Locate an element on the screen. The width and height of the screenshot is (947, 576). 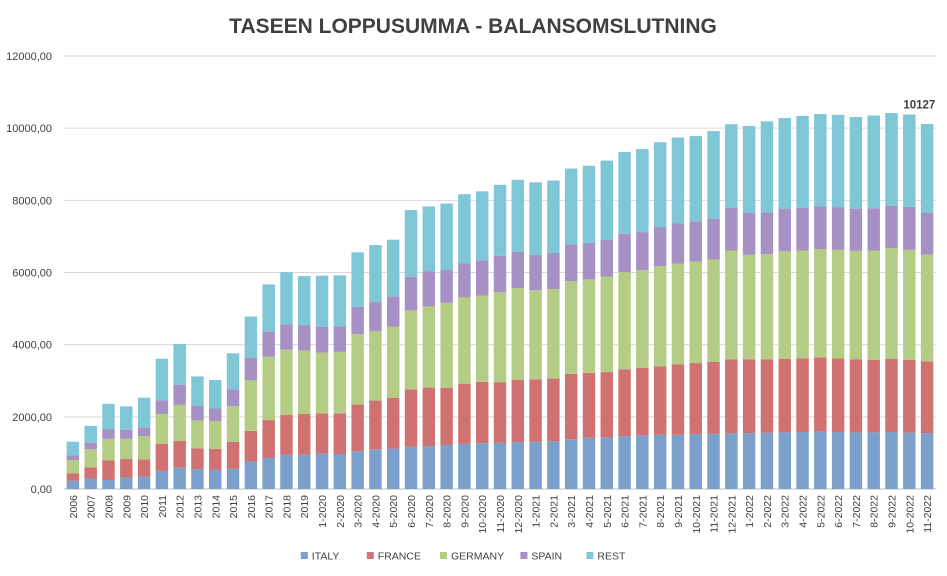
legend-label-italy: ITALY is located at coordinates (326, 557).